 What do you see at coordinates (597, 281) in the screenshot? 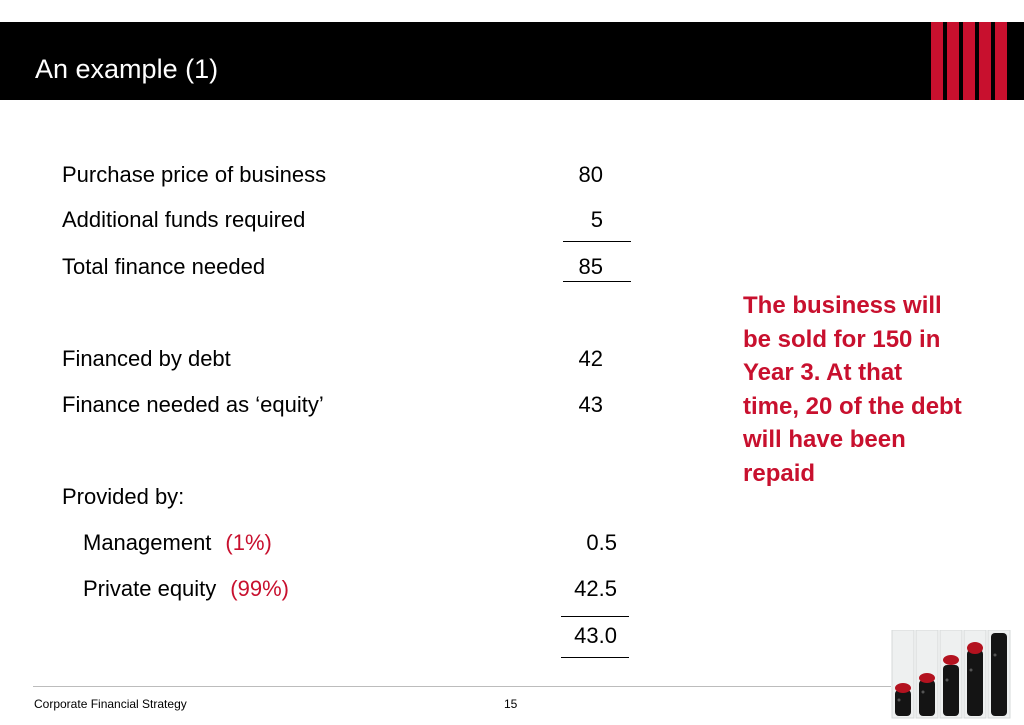
I see `total-rule` at bounding box center [597, 281].